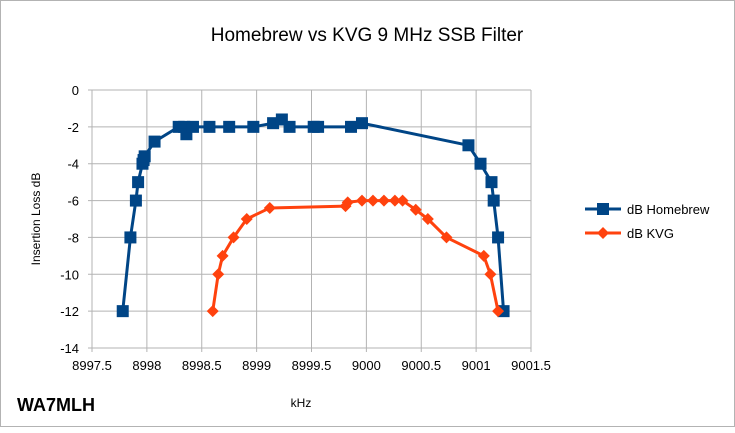 The height and width of the screenshot is (433, 735). Describe the element at coordinates (73, 164) in the screenshot. I see `y-tick-label: -4` at that location.